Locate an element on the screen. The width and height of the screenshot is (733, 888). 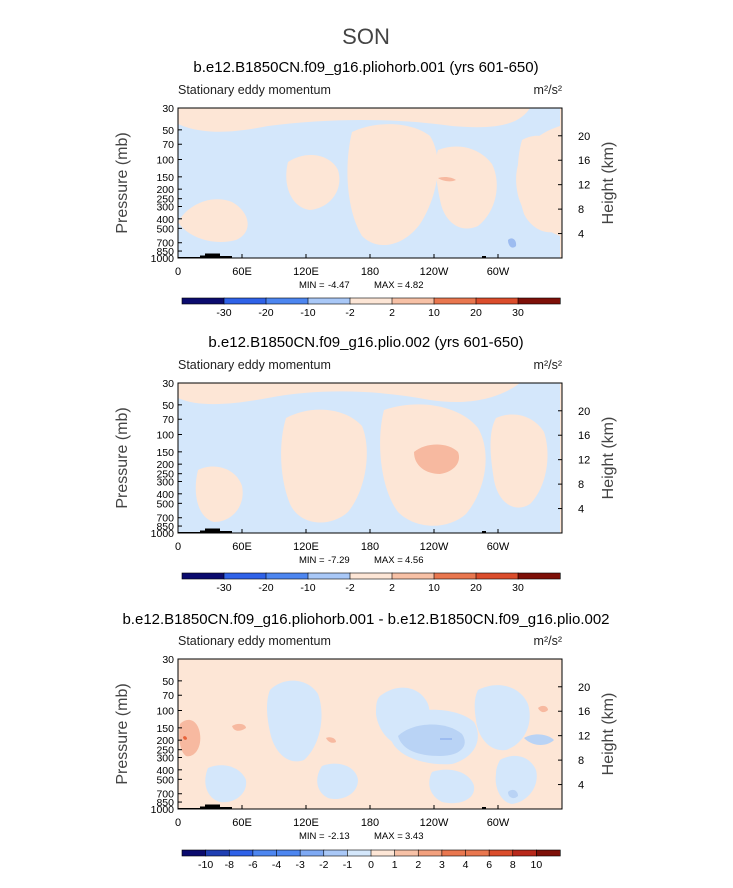
y-tick-label: 700 is located at coordinates (165, 244).